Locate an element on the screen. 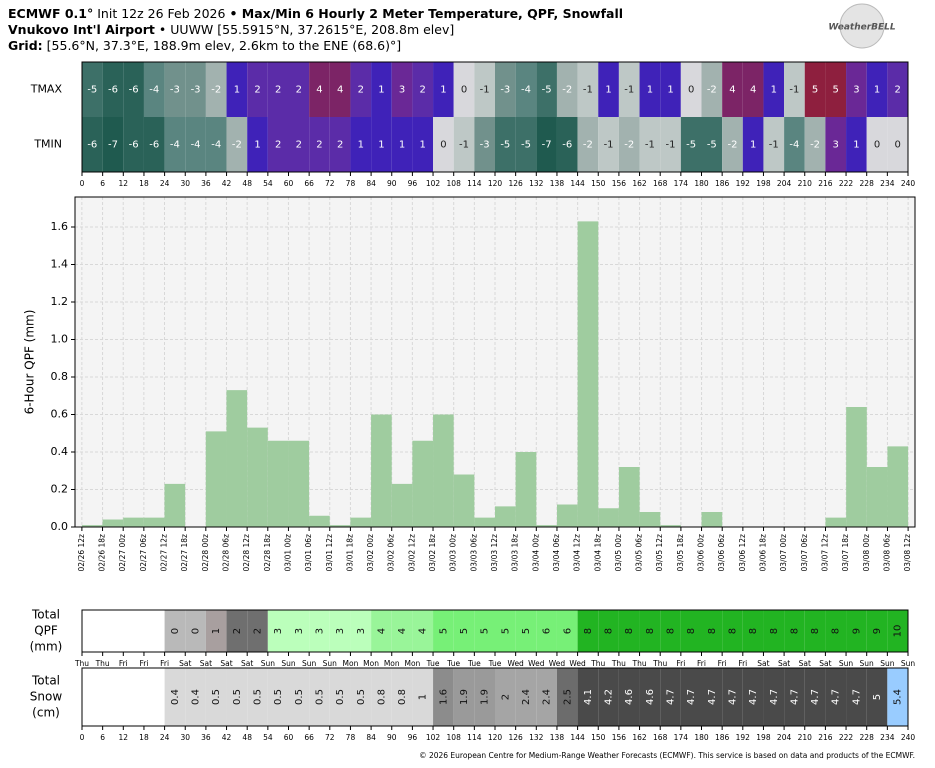 This screenshot has width=935, height=768. x-tick-label: 03/01 18z is located at coordinates (349, 553).